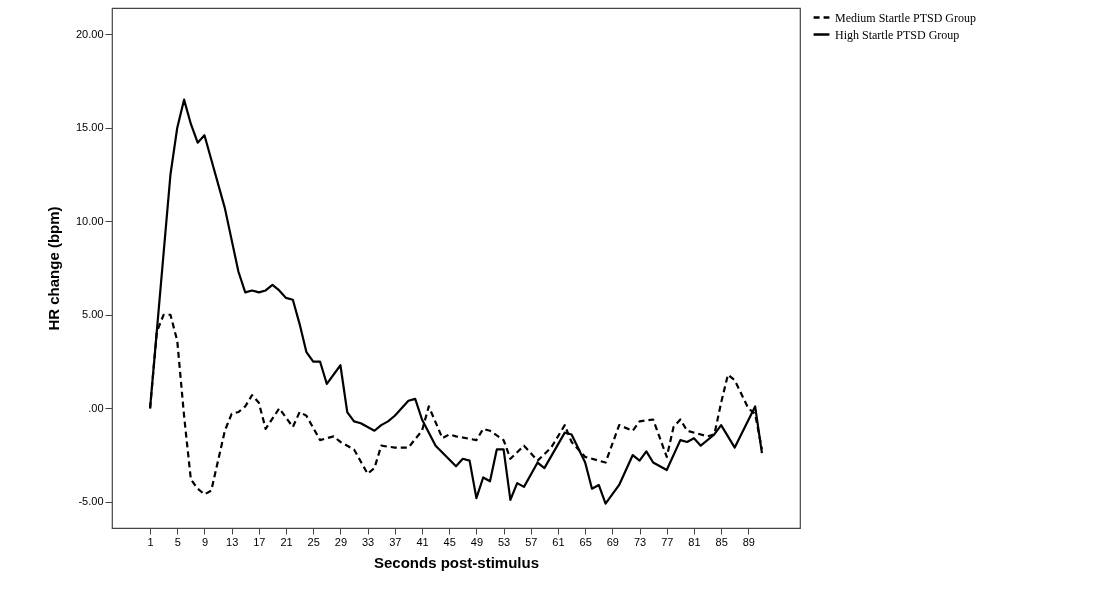  What do you see at coordinates (89, 220) in the screenshot?
I see `y-tick-label: 10.00` at bounding box center [89, 220].